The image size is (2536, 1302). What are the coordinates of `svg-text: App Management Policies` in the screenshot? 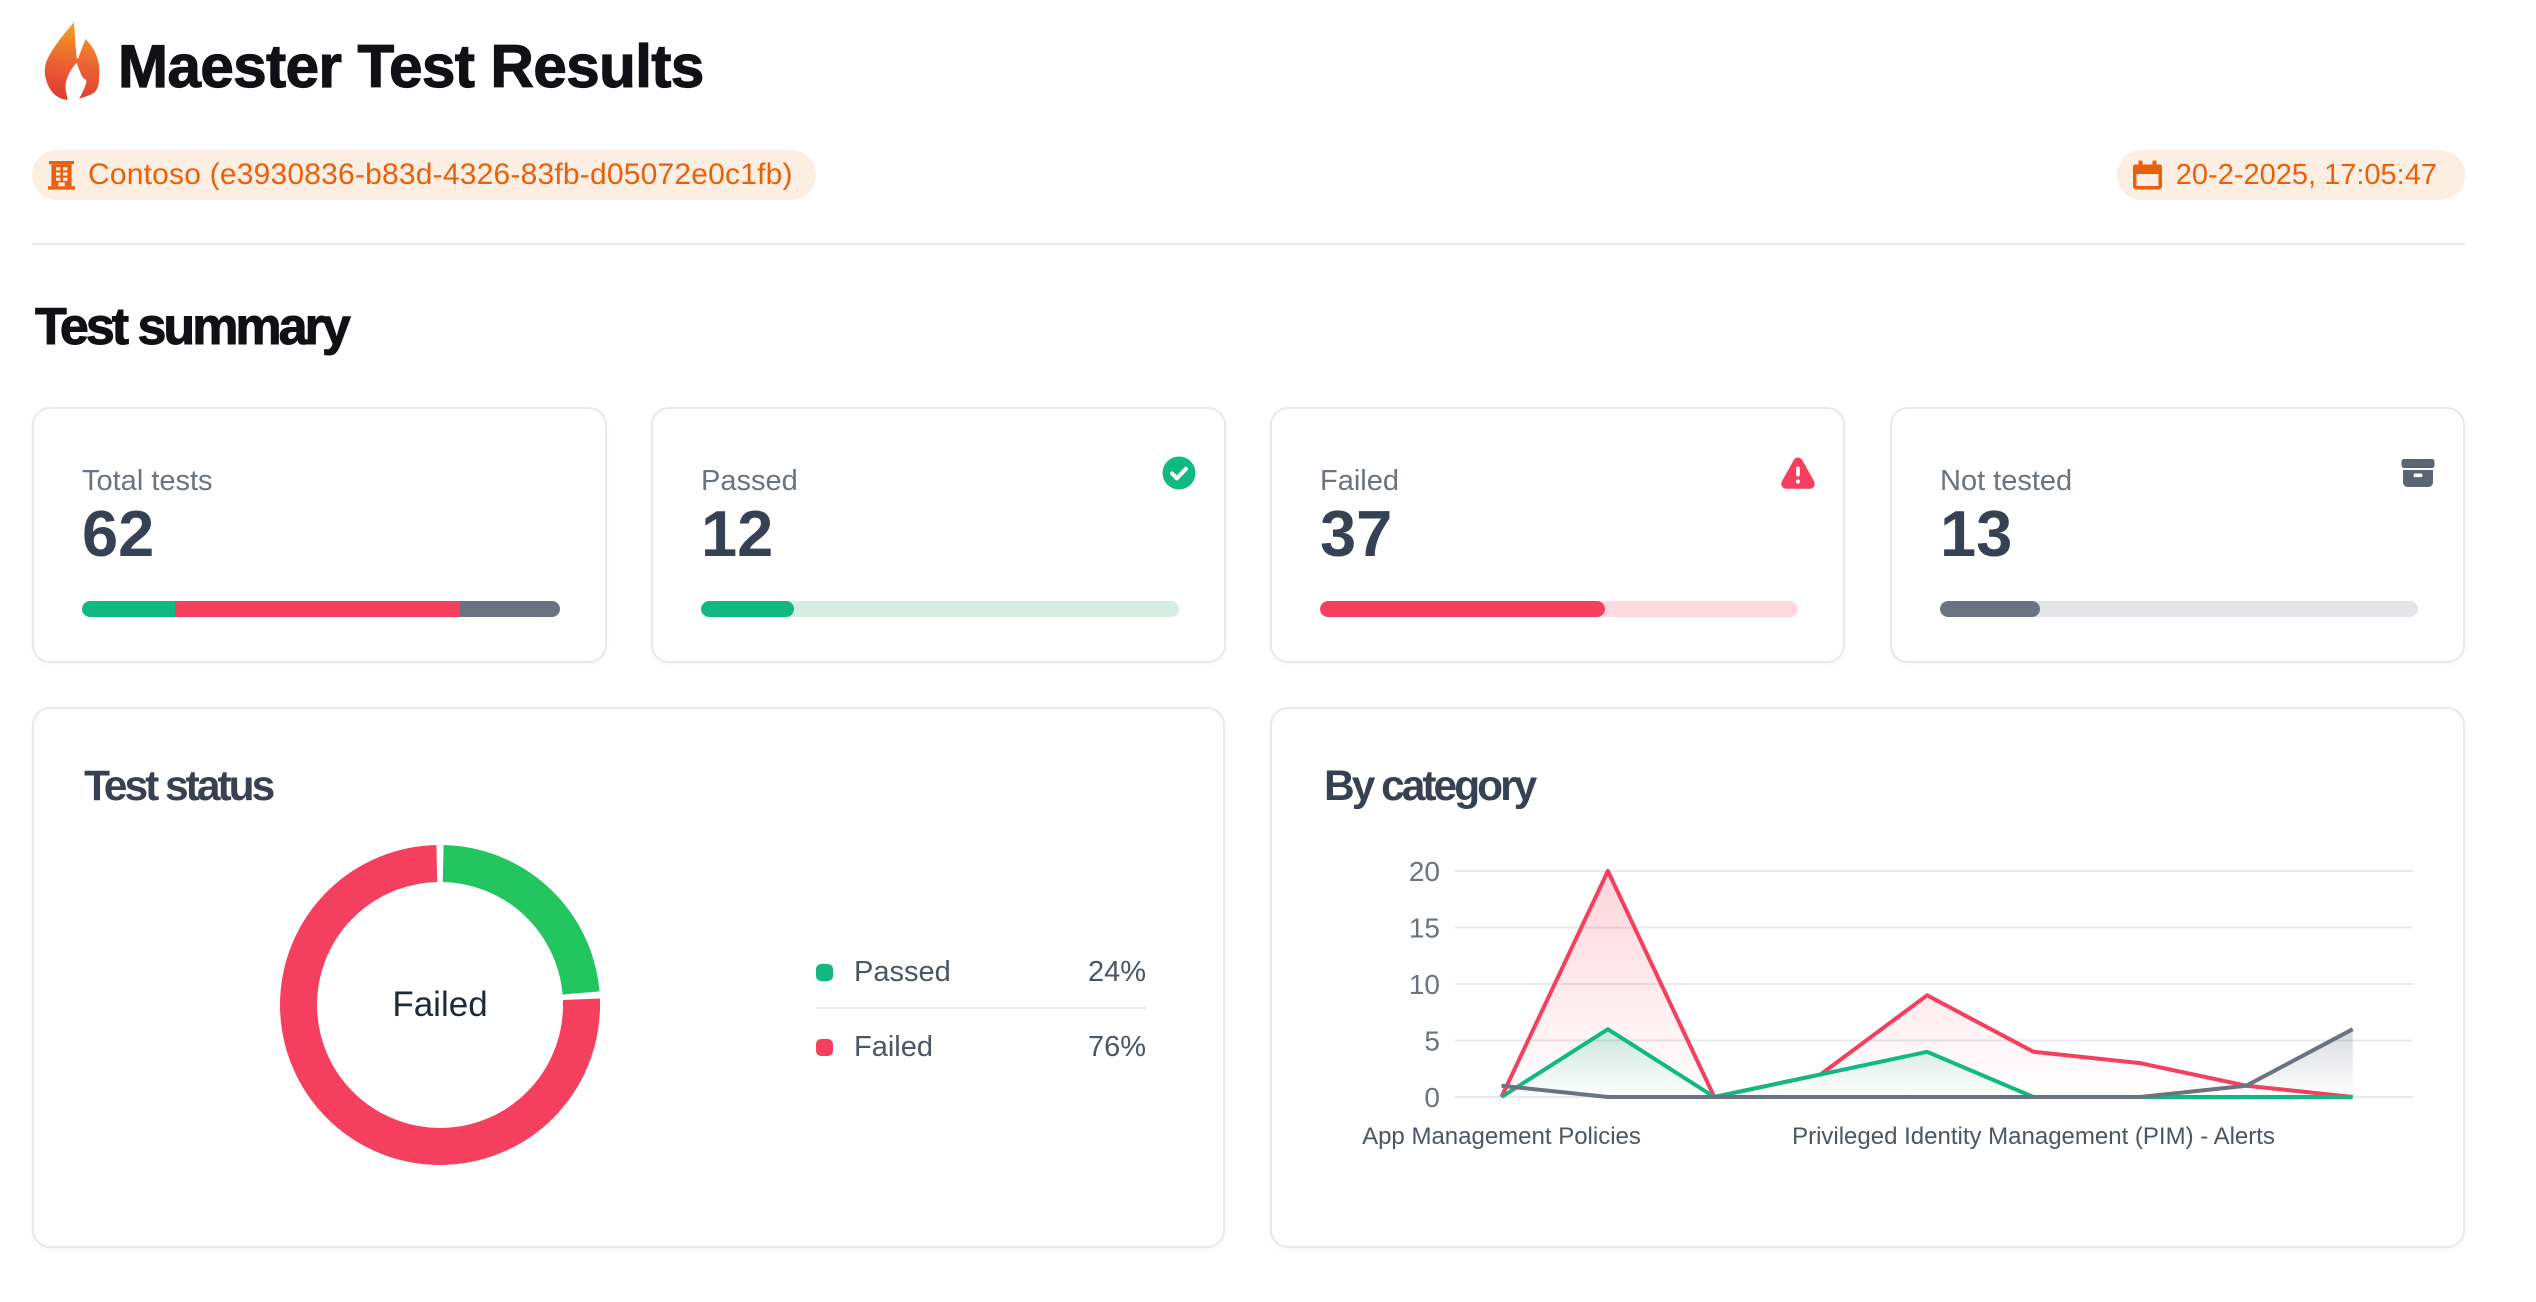 It's located at (1501, 1136).